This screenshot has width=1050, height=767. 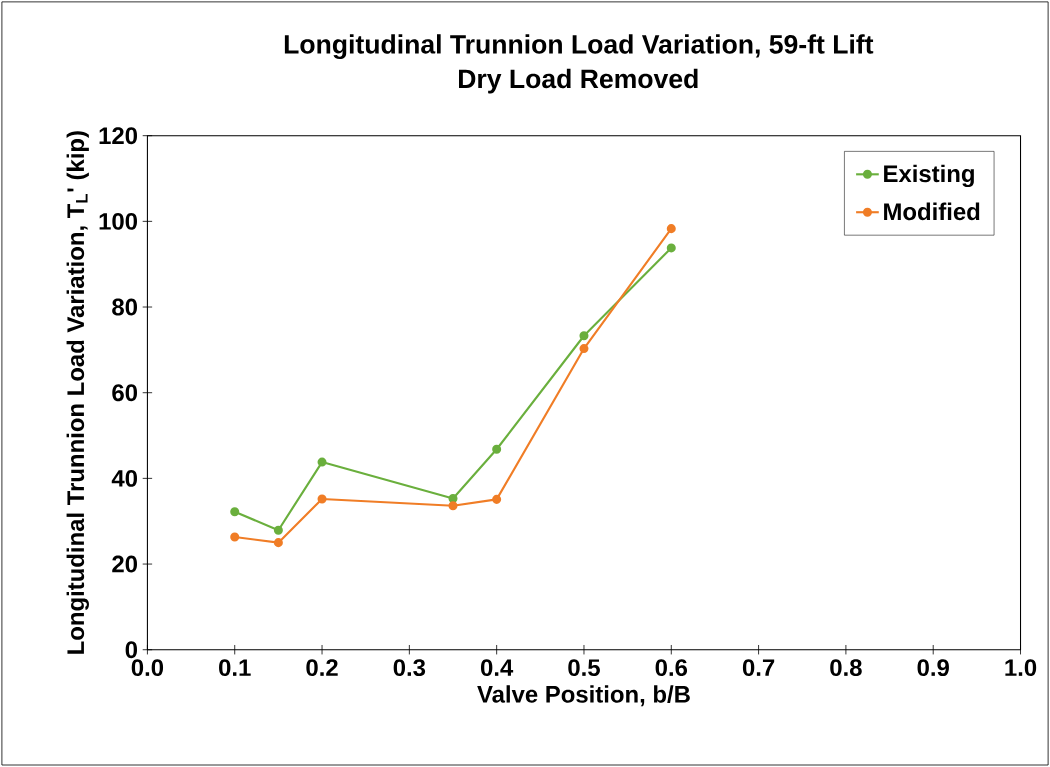 What do you see at coordinates (118, 136) in the screenshot?
I see `y-tick-label: 120` at bounding box center [118, 136].